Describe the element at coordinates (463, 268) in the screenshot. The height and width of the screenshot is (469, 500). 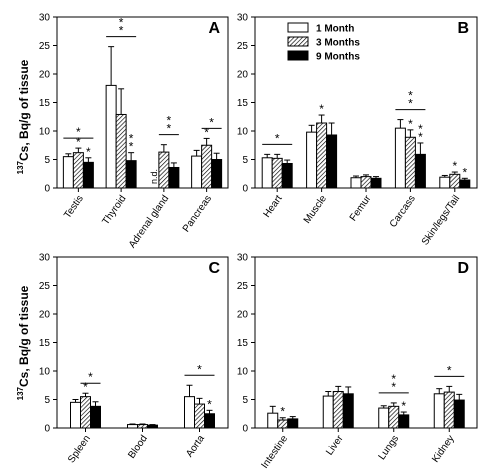
I see `panel-letter: D` at that location.